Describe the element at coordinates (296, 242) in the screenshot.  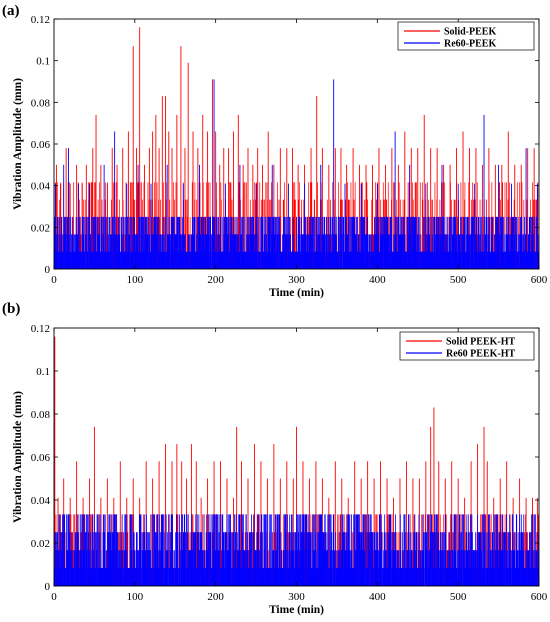
I see `series-re60-peek-floor` at that location.